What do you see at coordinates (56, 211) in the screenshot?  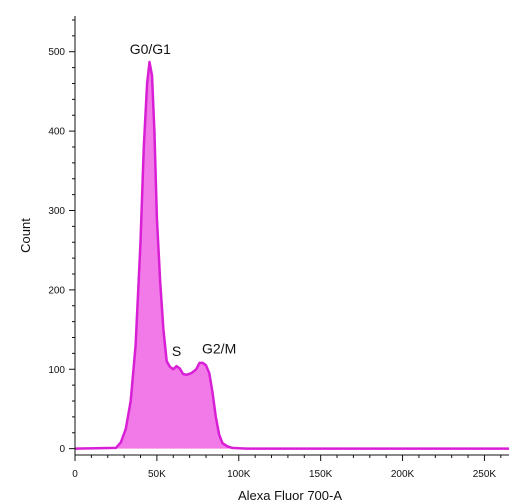 I see `y-tick-label: 300` at bounding box center [56, 211].